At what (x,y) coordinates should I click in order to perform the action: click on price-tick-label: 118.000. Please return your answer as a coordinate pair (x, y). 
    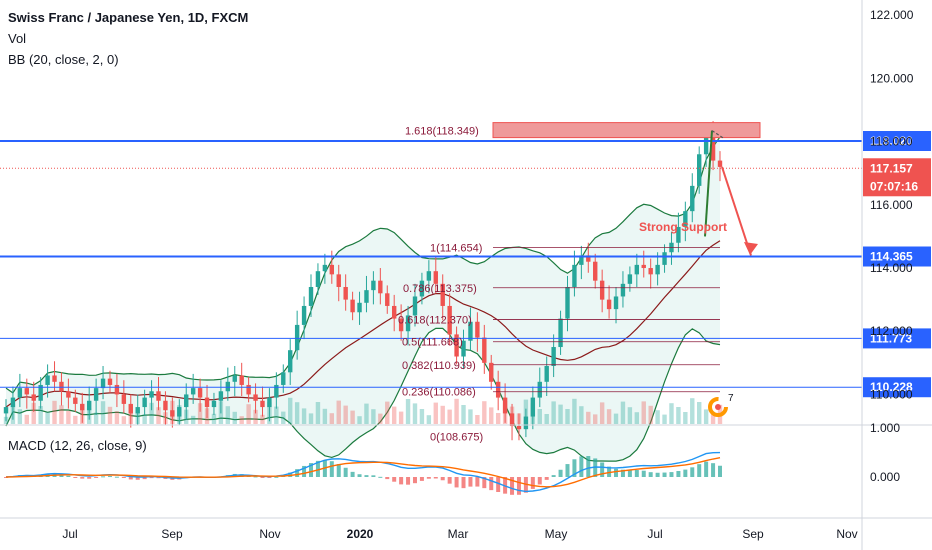
    Looking at the image, I should click on (891, 142).